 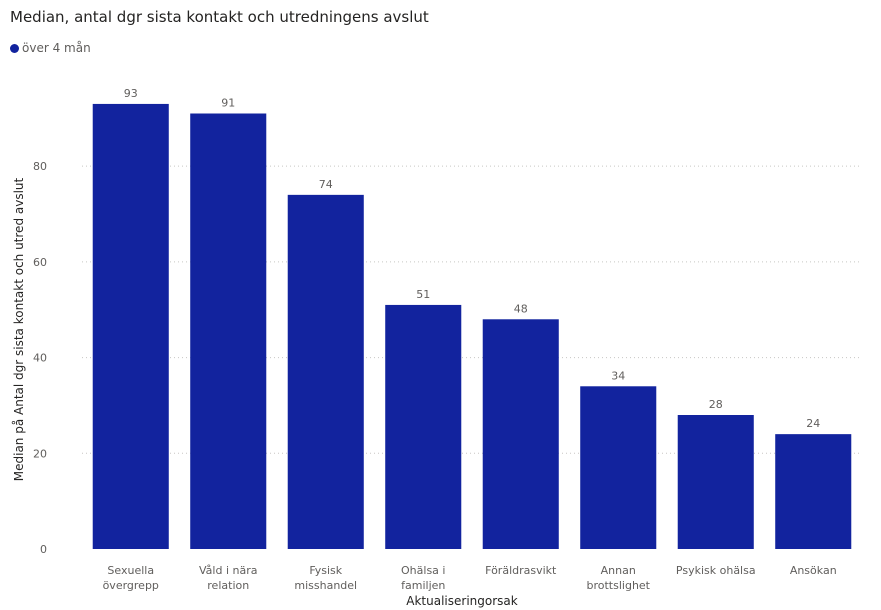 I want to click on x-tick-label: misshandel, so click(x=325, y=585).